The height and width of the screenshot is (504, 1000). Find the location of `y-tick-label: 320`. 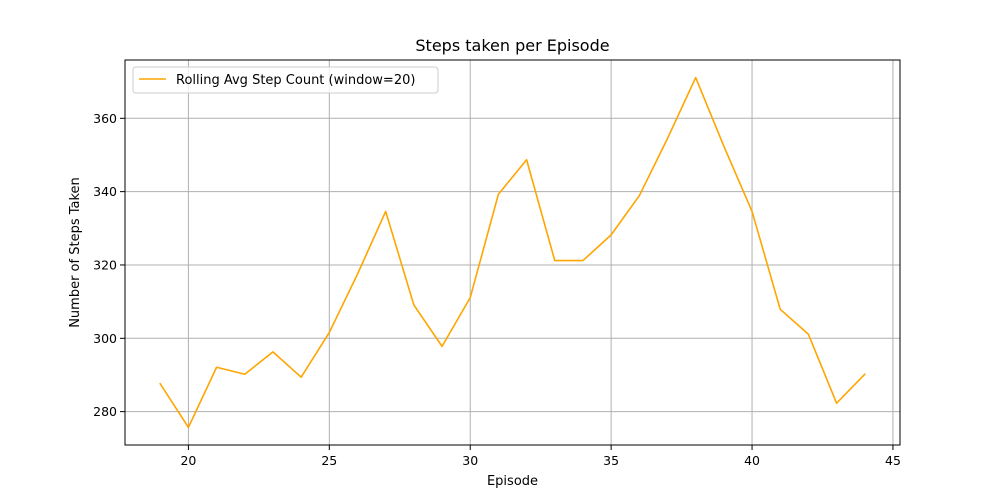

y-tick-label: 320 is located at coordinates (105, 264).